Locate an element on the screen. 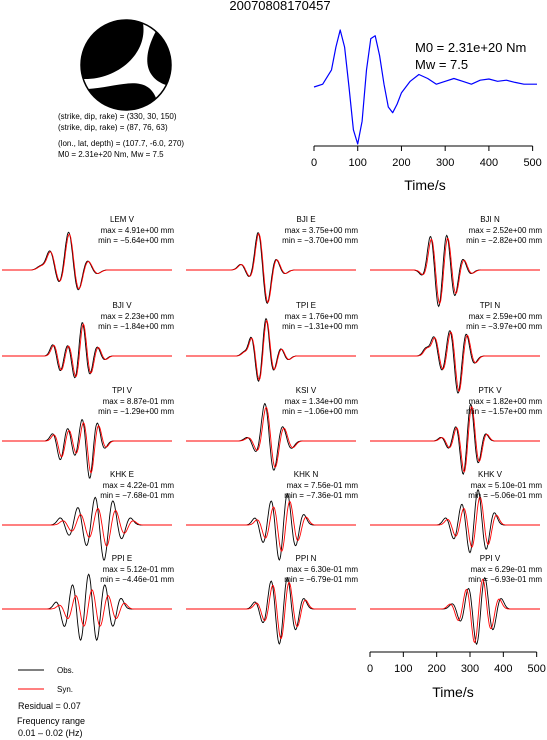 This screenshot has width=547, height=740. fault-plane-2: (strike, dip, rake) = (87, 76, 63) is located at coordinates (113, 127).